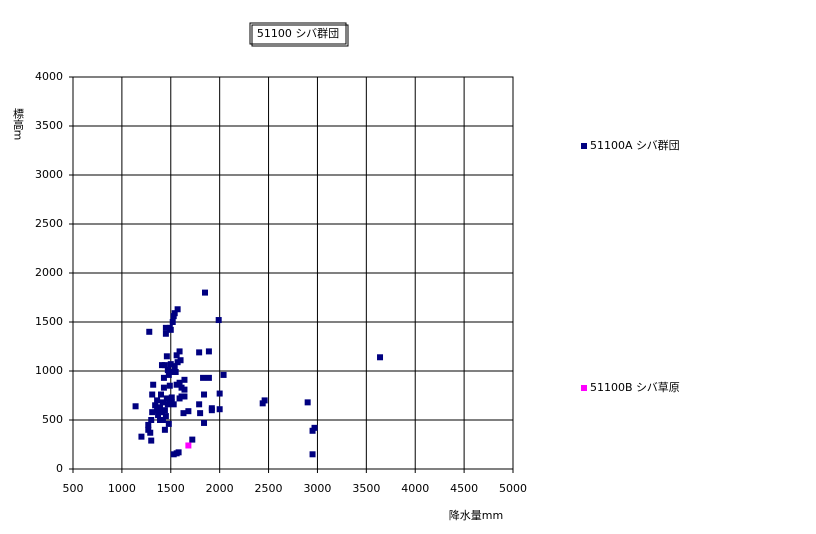 This screenshot has width=816, height=534. Describe the element at coordinates (49, 125) in the screenshot. I see `y-tick-label: 3500` at that location.